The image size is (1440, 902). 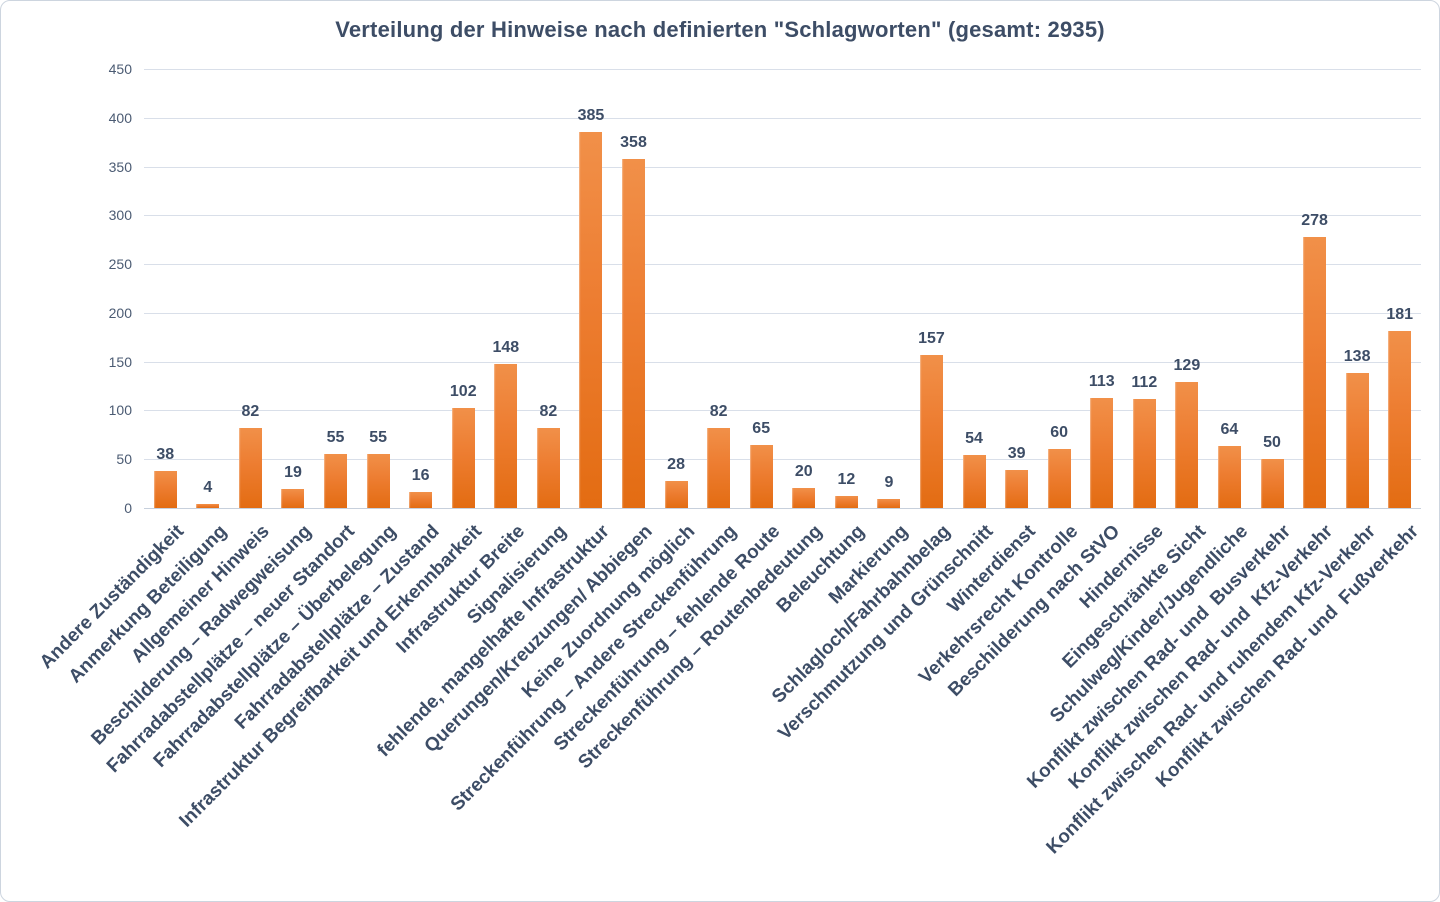 I want to click on bar-value-label: 65, so click(x=761, y=428).